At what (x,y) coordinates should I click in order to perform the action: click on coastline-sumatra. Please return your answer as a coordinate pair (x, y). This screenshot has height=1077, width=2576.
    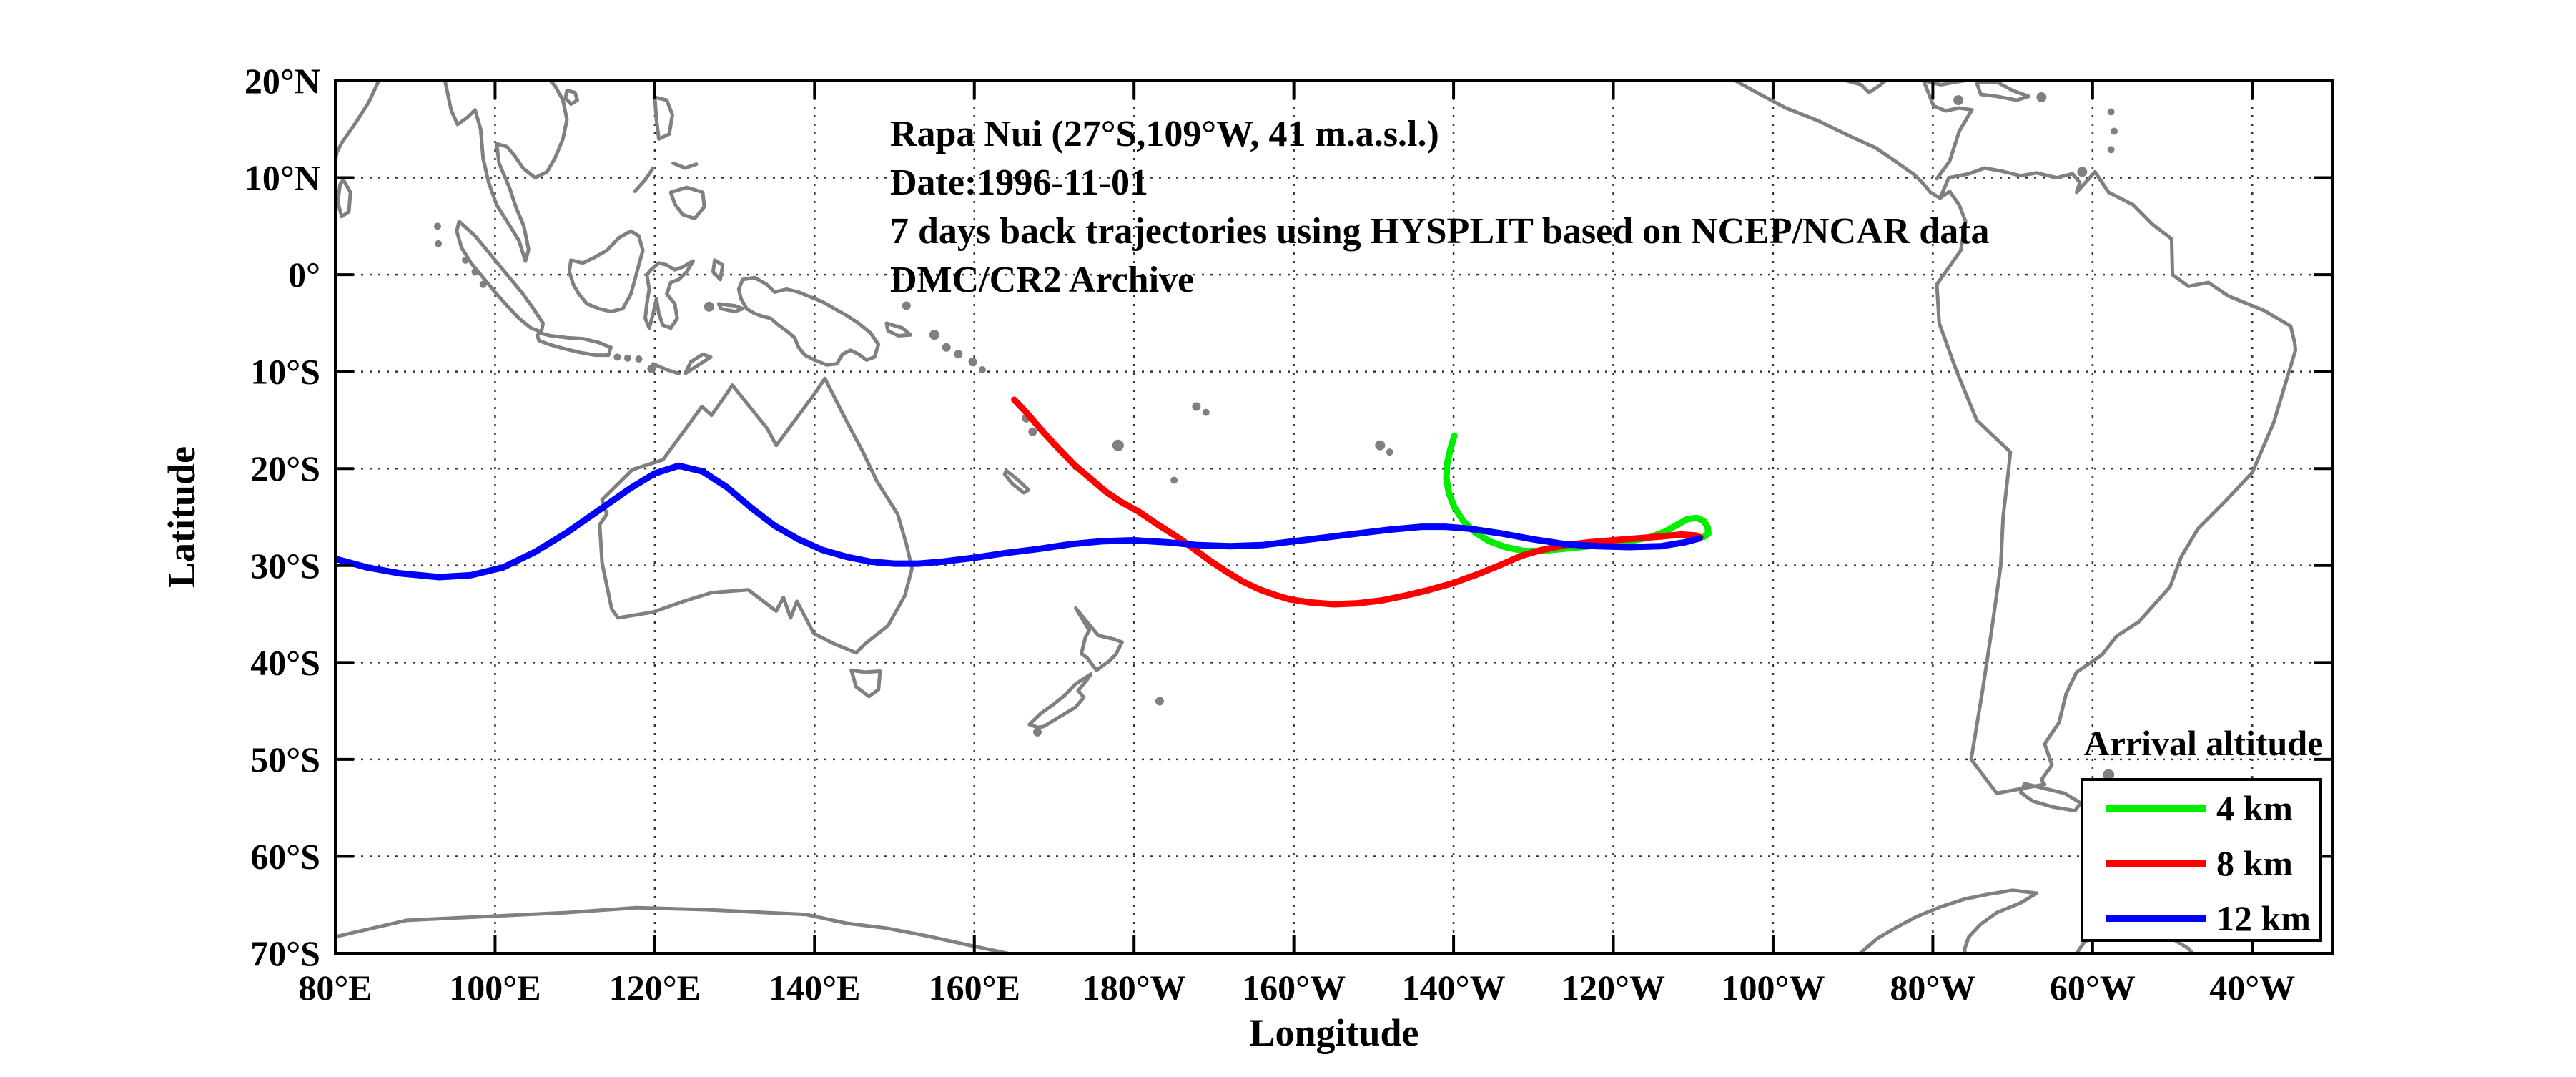
    Looking at the image, I should click on (500, 277).